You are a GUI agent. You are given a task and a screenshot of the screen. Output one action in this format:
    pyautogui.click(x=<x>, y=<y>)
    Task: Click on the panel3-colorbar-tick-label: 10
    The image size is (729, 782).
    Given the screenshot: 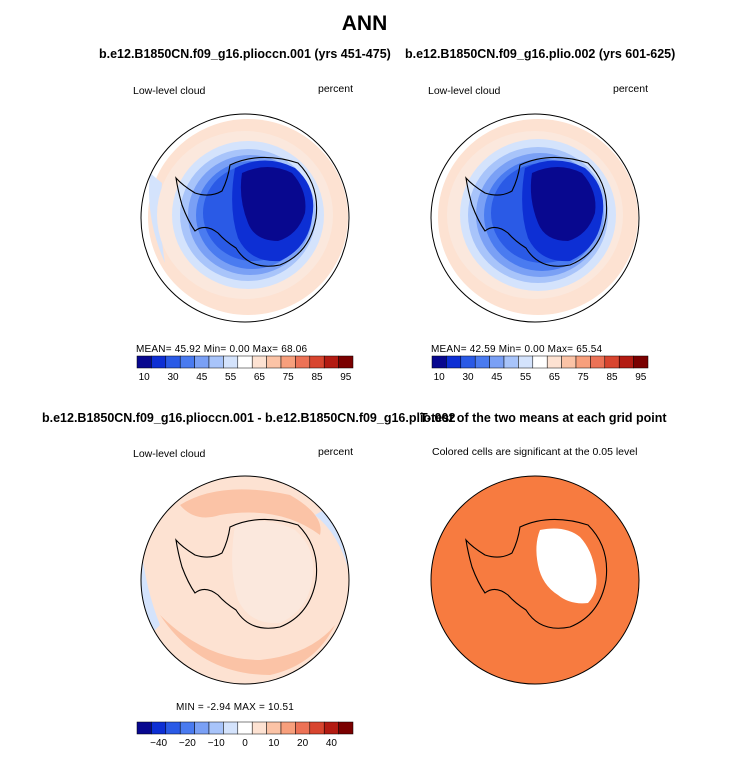 What is the action you would take?
    pyautogui.click(x=274, y=743)
    